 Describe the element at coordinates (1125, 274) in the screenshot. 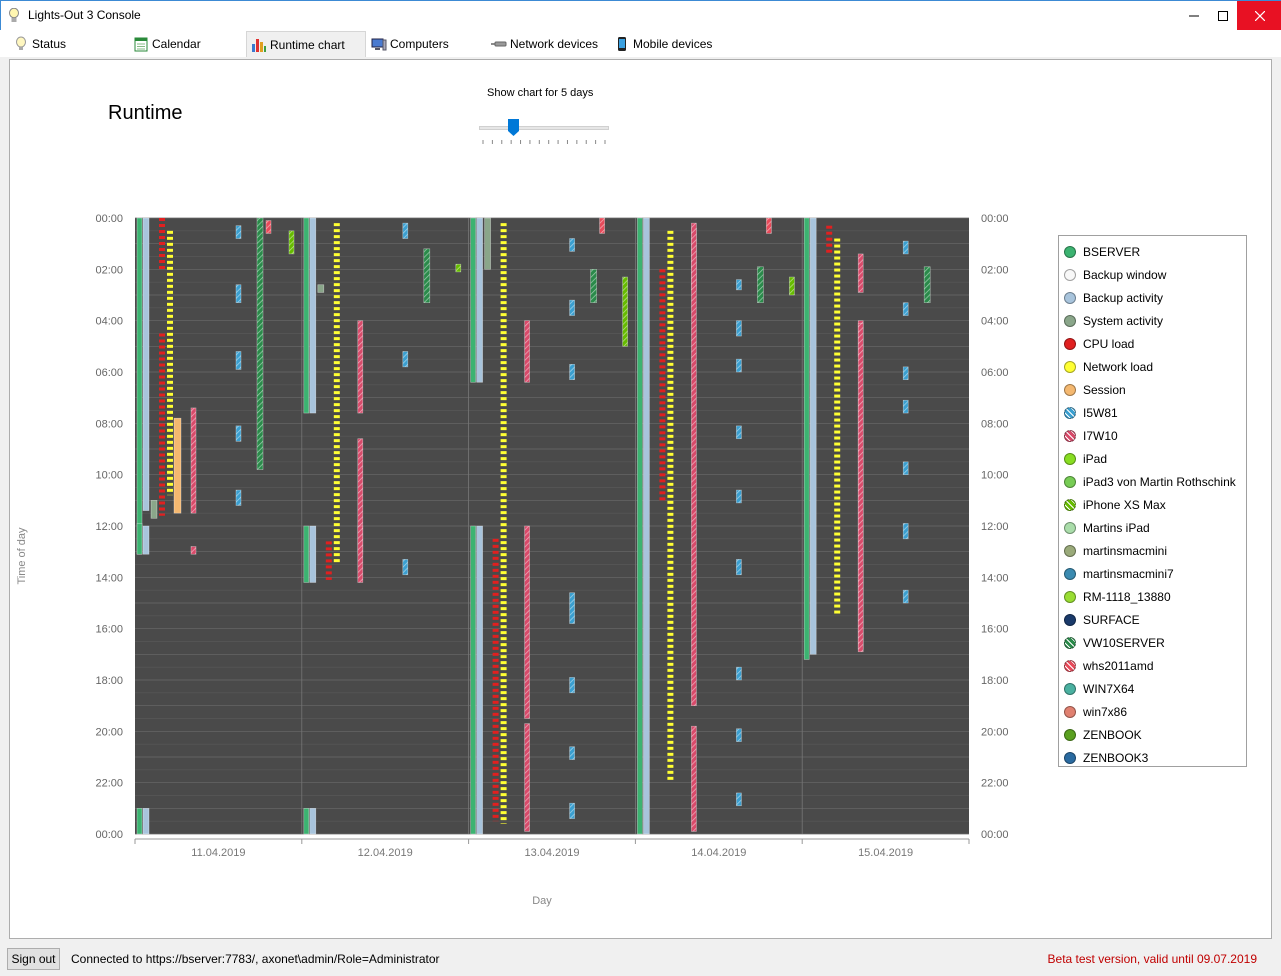

I see `legend-label: Backup window` at that location.